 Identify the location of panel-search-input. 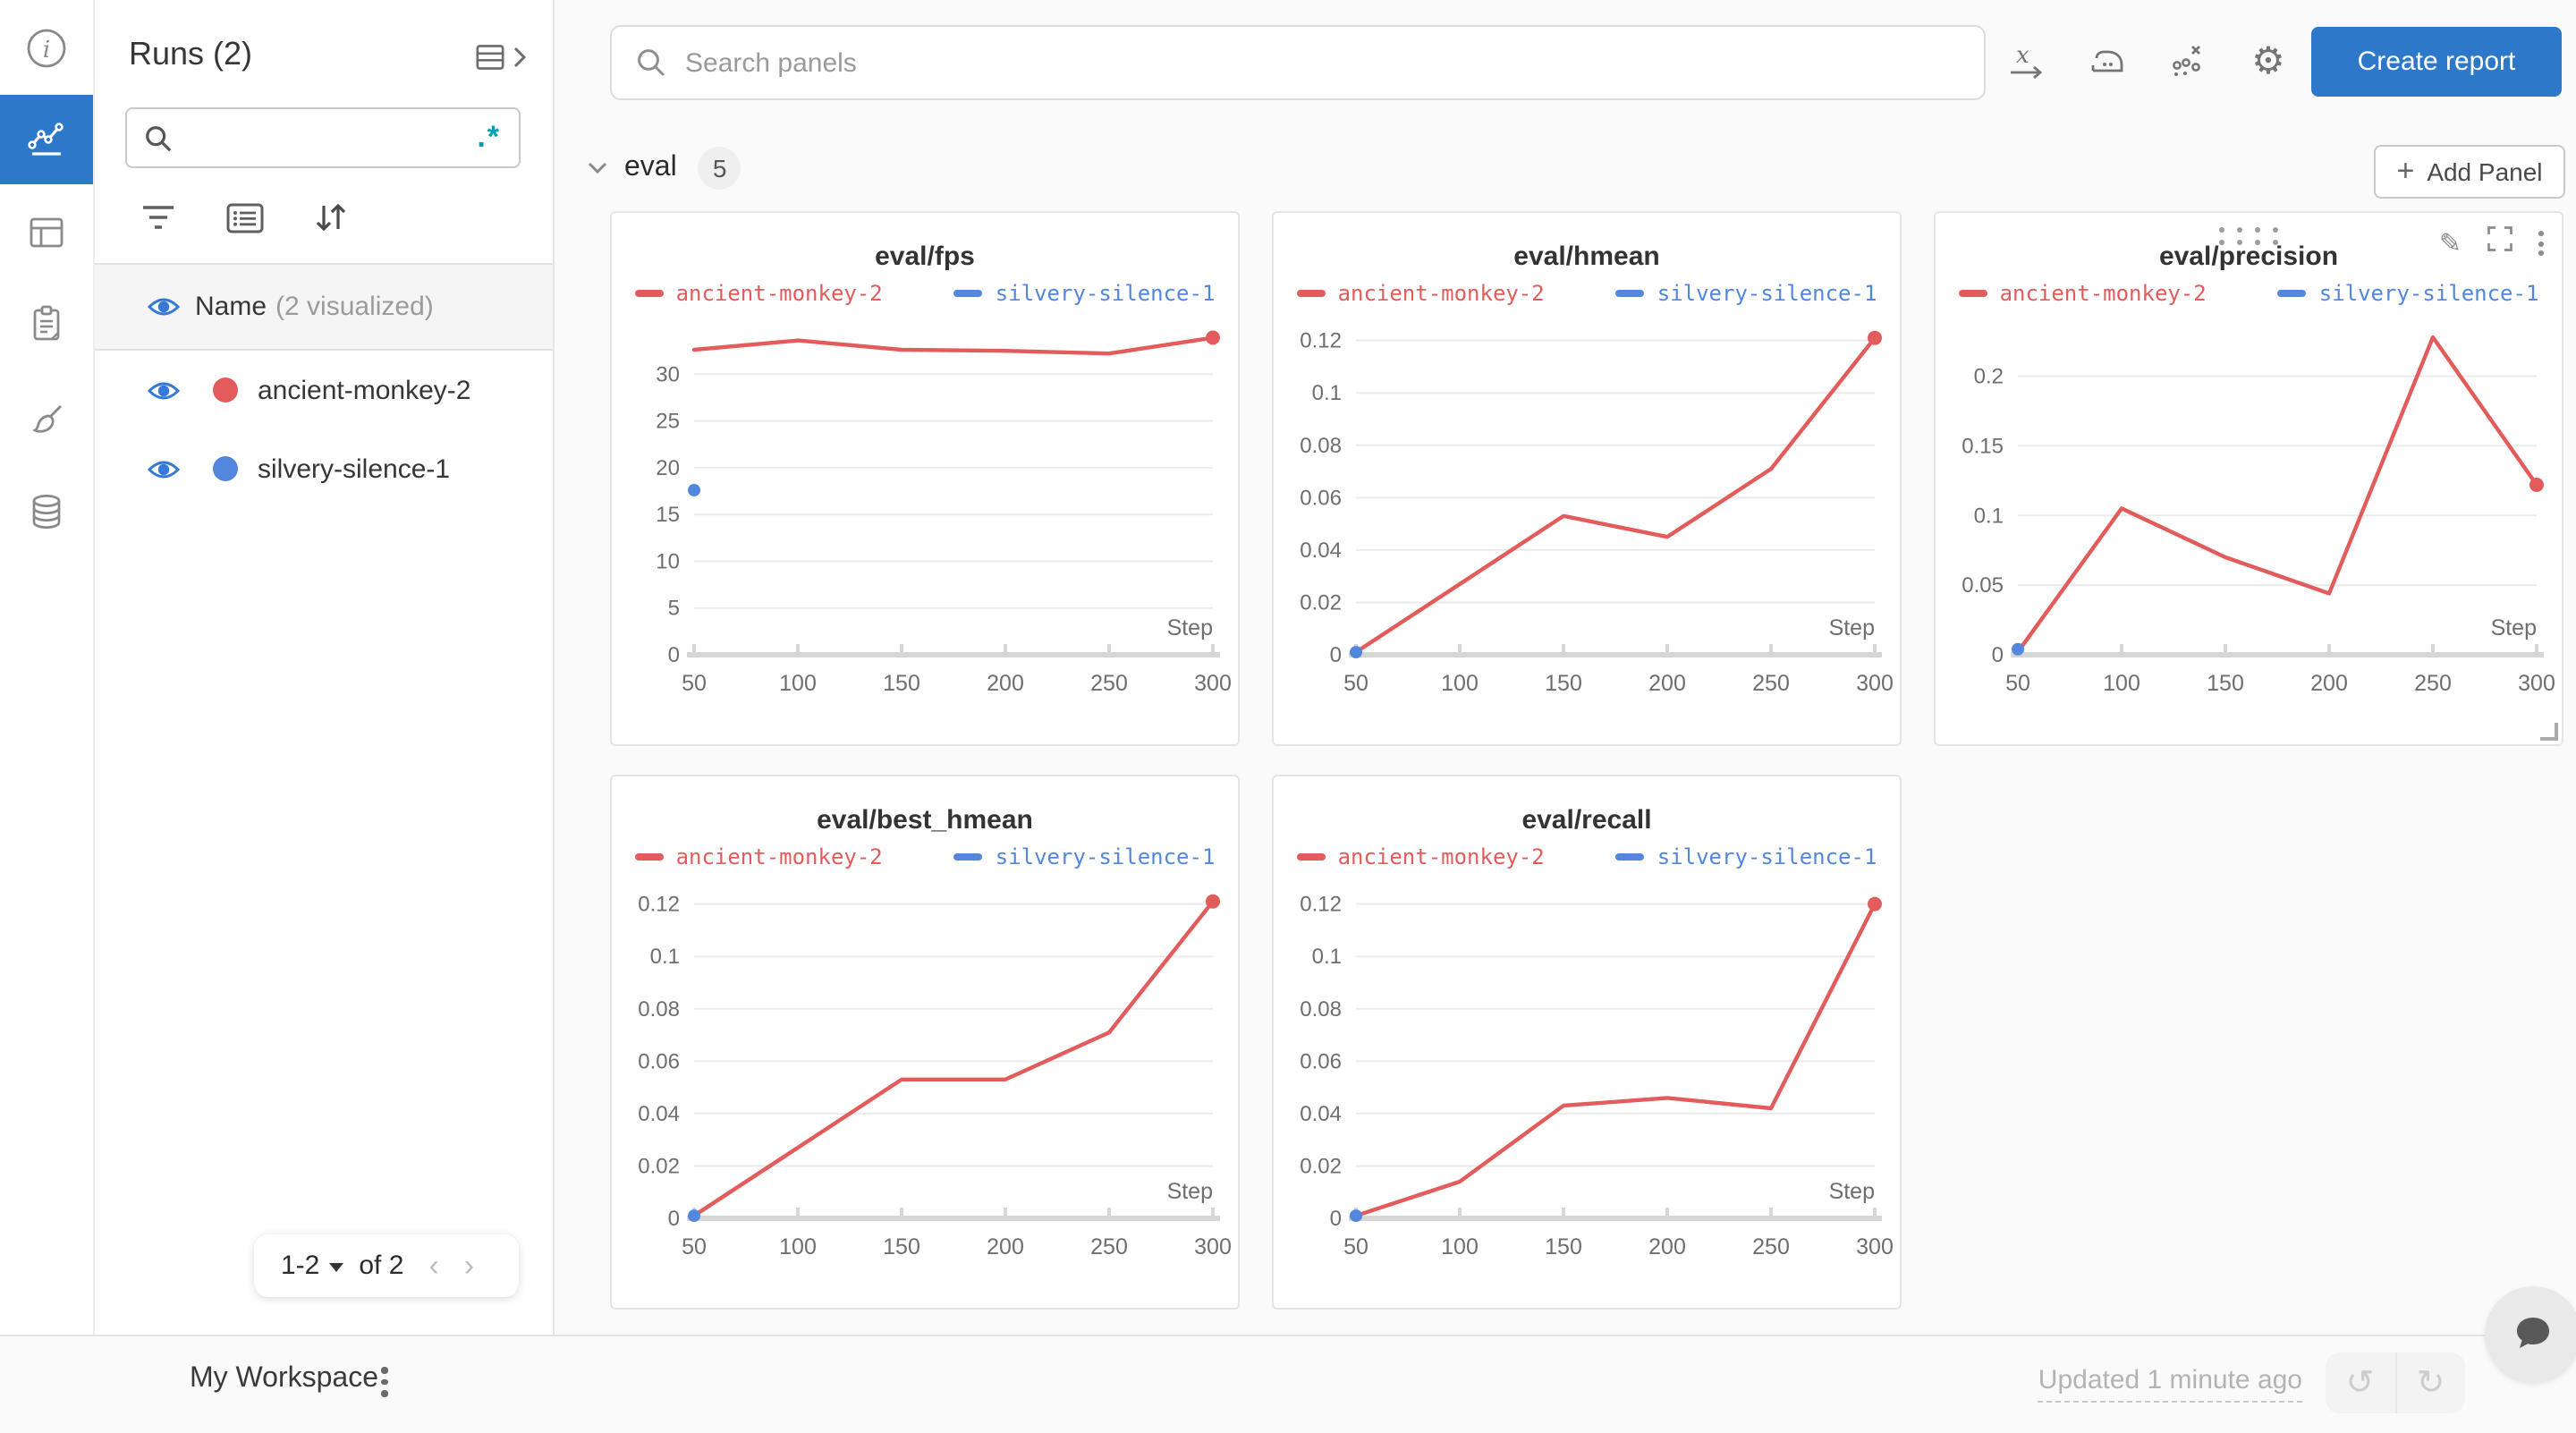
(1333, 63).